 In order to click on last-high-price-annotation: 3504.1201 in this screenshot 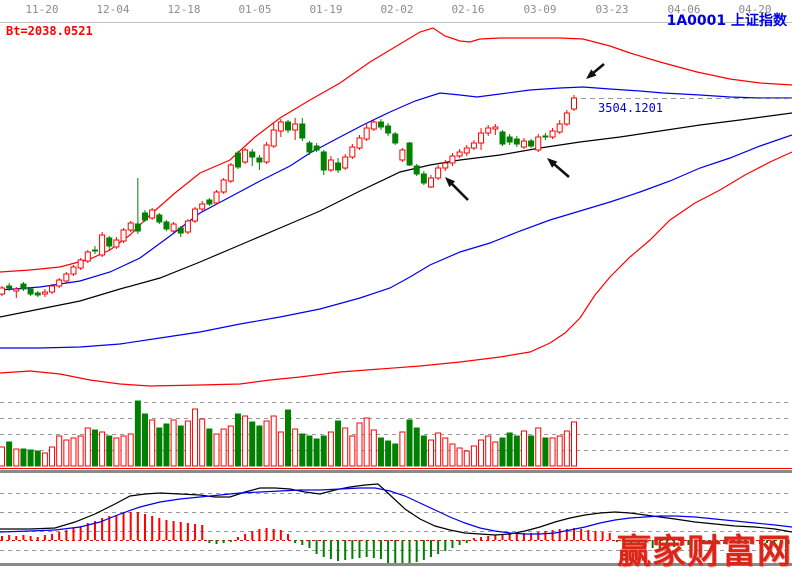, I will do `click(631, 108)`.